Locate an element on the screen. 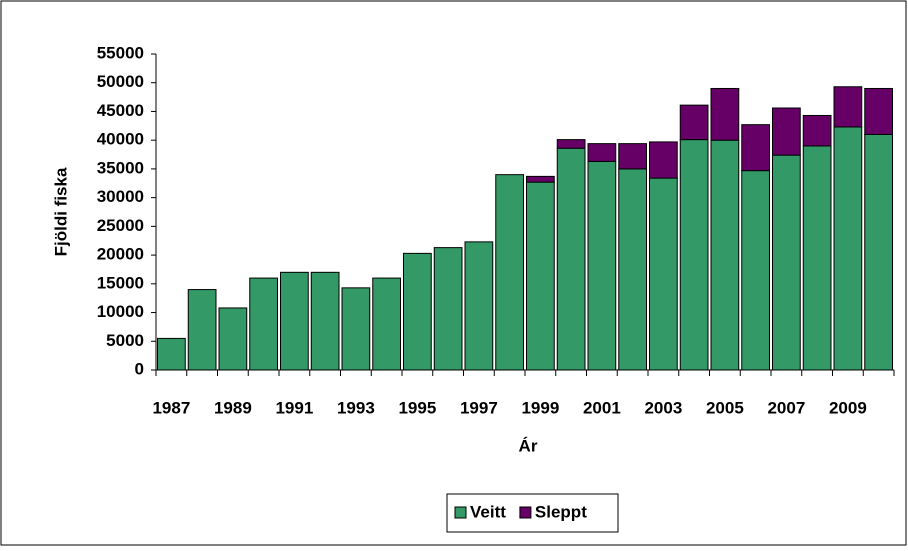 This screenshot has height=551, width=908. y-tick-label: 5000 is located at coordinates (125, 340).